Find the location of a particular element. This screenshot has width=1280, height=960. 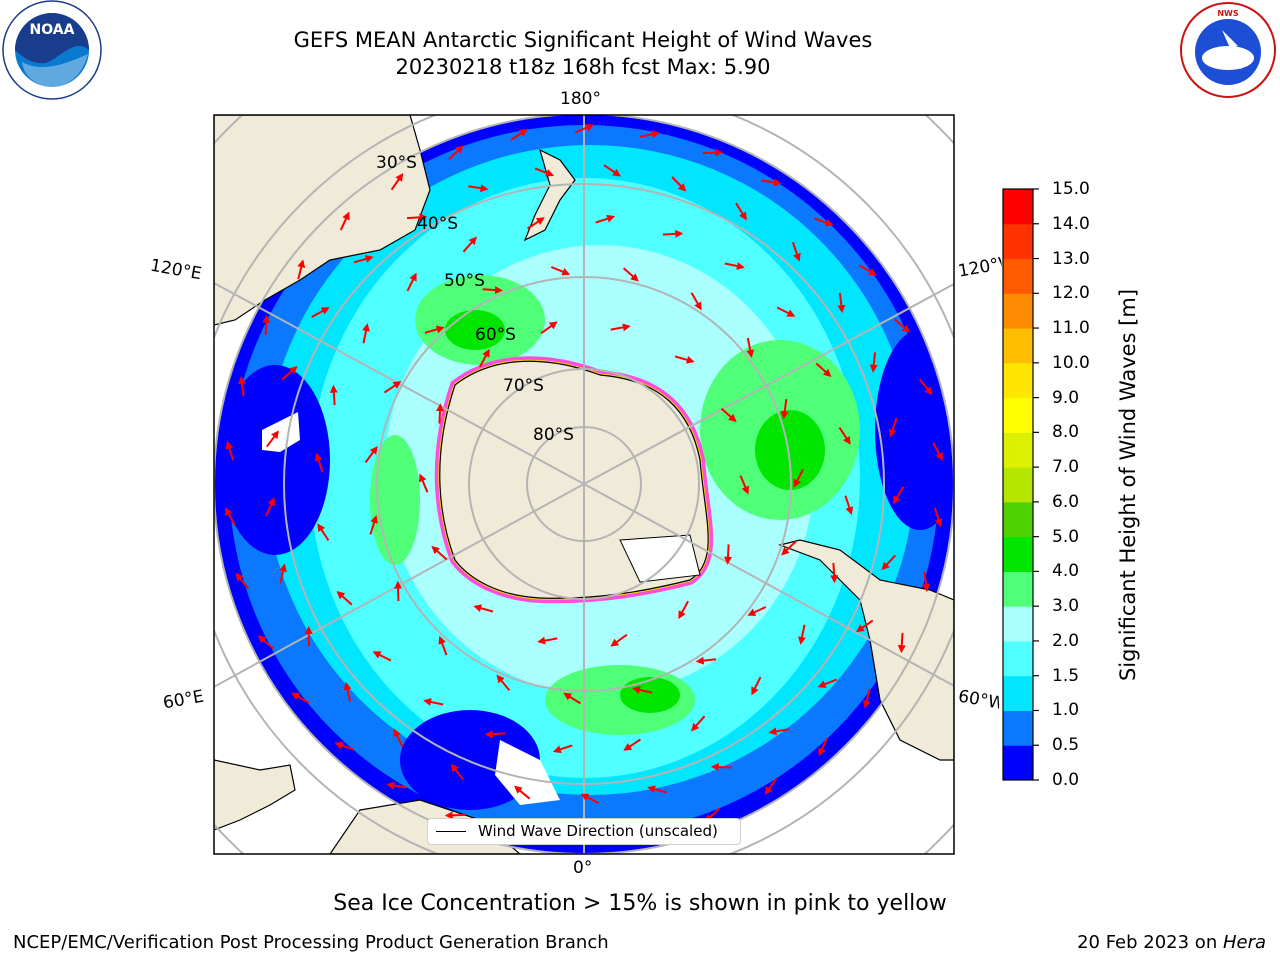

lat-label-80s: 80°S is located at coordinates (553, 435).